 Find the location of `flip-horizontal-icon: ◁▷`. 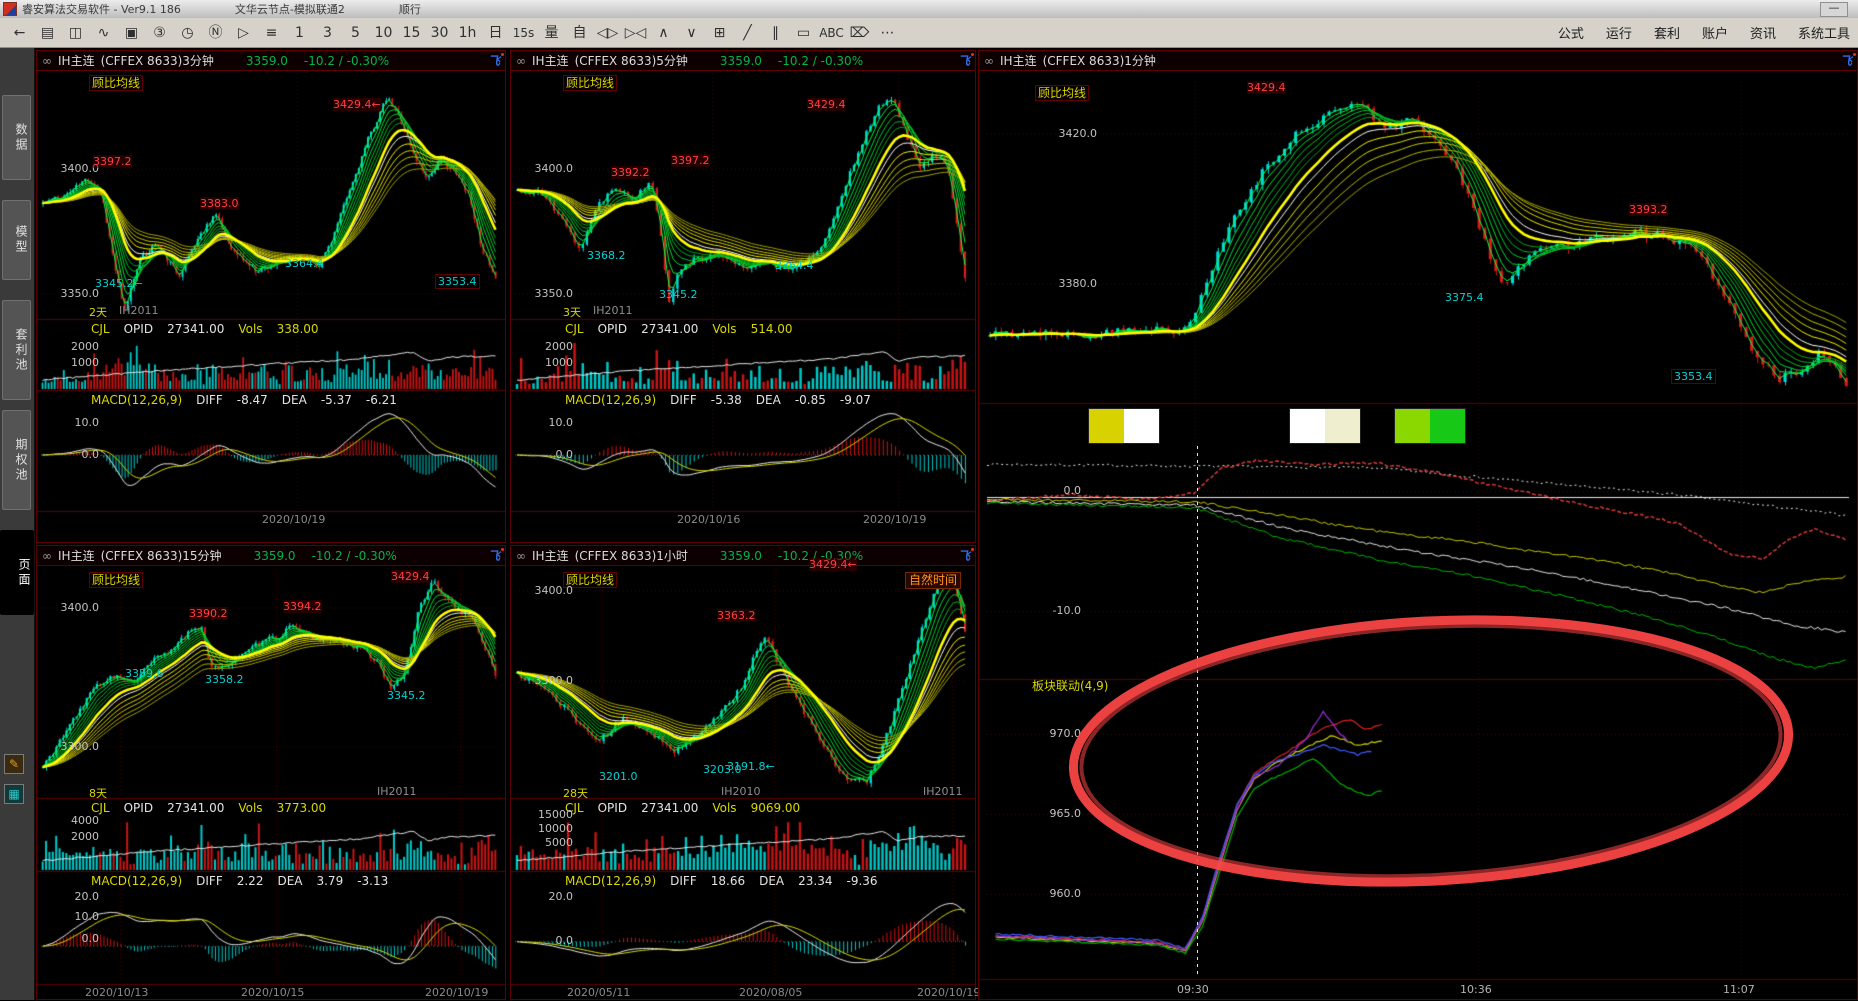

flip-horizontal-icon: ◁▷ is located at coordinates (607, 32).